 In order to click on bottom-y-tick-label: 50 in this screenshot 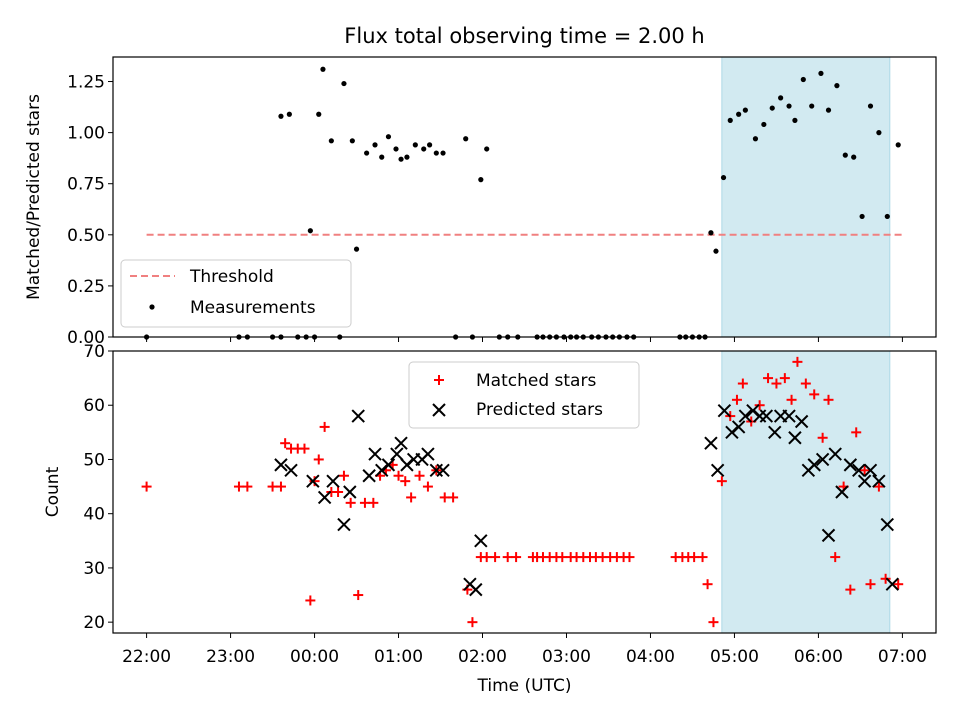, I will do `click(94, 460)`.